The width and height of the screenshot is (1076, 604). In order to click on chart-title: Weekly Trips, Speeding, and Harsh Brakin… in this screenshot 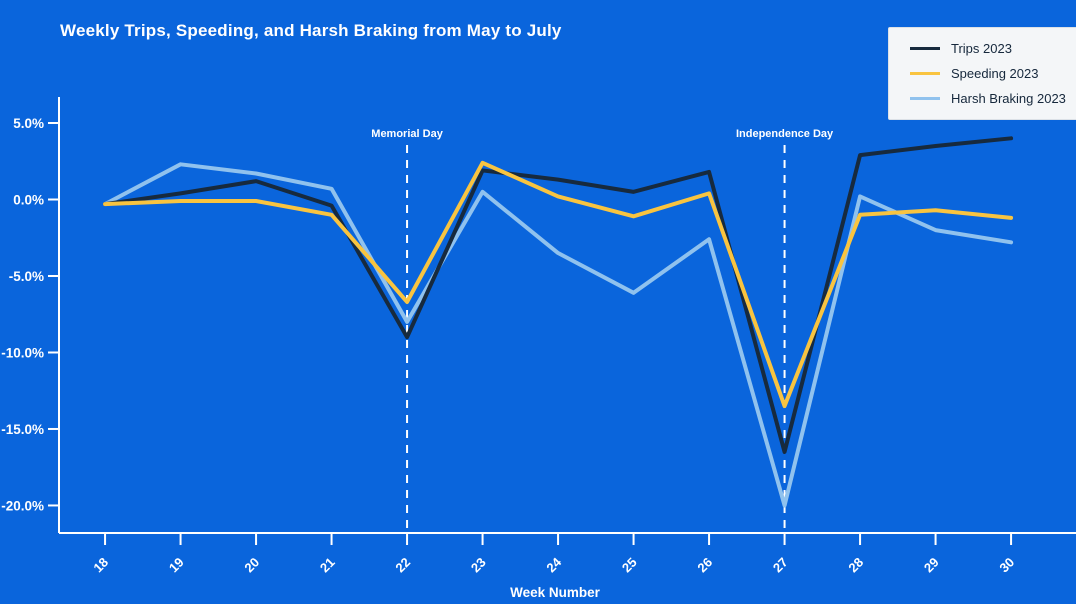, I will do `click(311, 30)`.